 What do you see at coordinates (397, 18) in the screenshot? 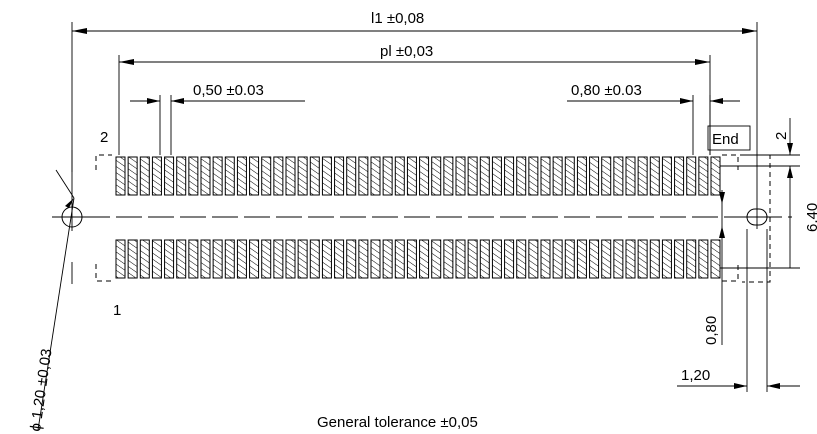
I see `dimension-l1-label: l1 ±0,08` at bounding box center [397, 18].